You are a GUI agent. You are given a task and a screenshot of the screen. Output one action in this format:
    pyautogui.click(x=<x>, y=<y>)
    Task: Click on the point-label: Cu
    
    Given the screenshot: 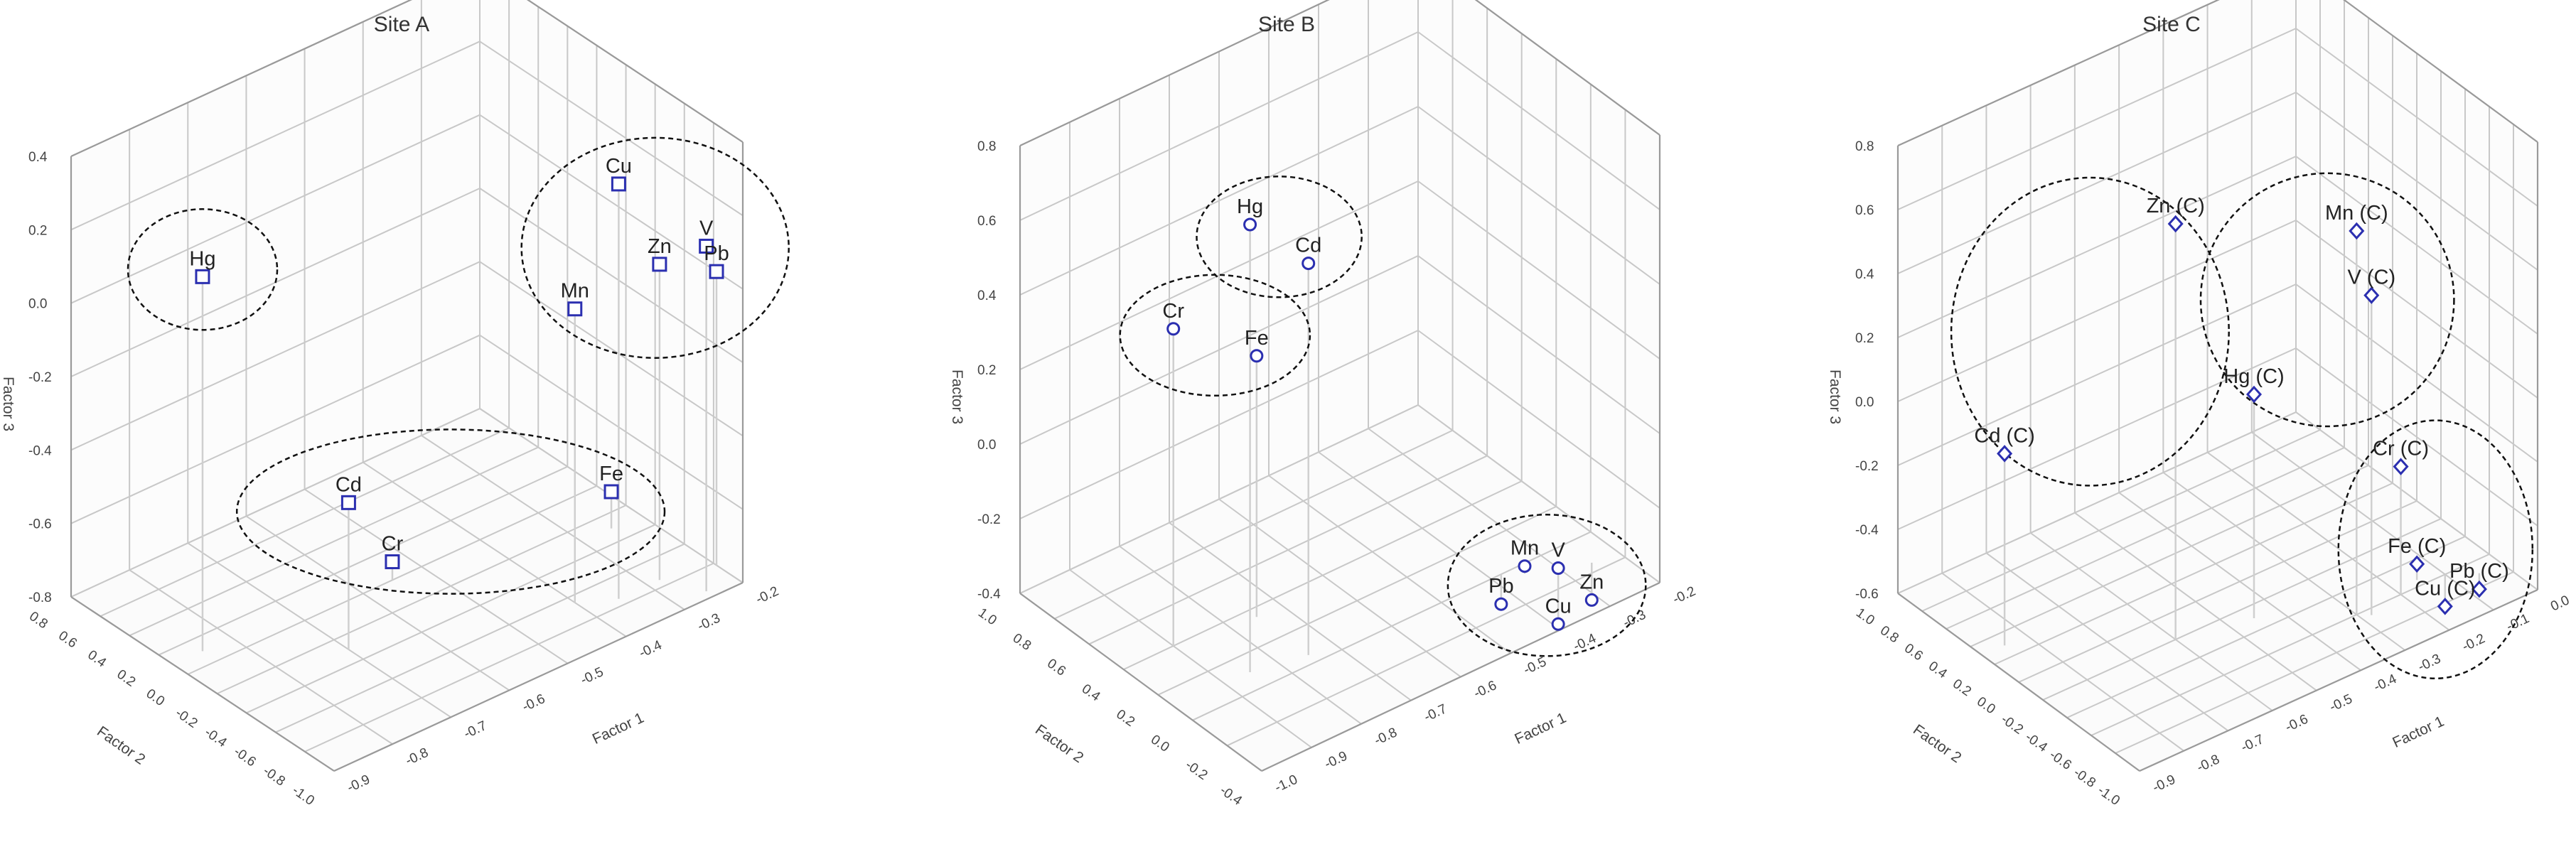 What is the action you would take?
    pyautogui.click(x=619, y=166)
    